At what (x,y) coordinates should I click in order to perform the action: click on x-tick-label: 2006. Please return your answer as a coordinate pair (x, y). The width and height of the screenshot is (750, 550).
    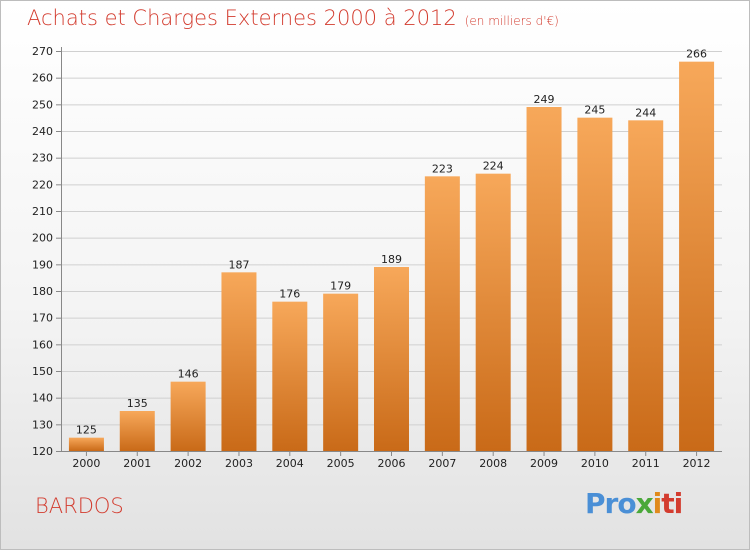
    Looking at the image, I should click on (392, 463).